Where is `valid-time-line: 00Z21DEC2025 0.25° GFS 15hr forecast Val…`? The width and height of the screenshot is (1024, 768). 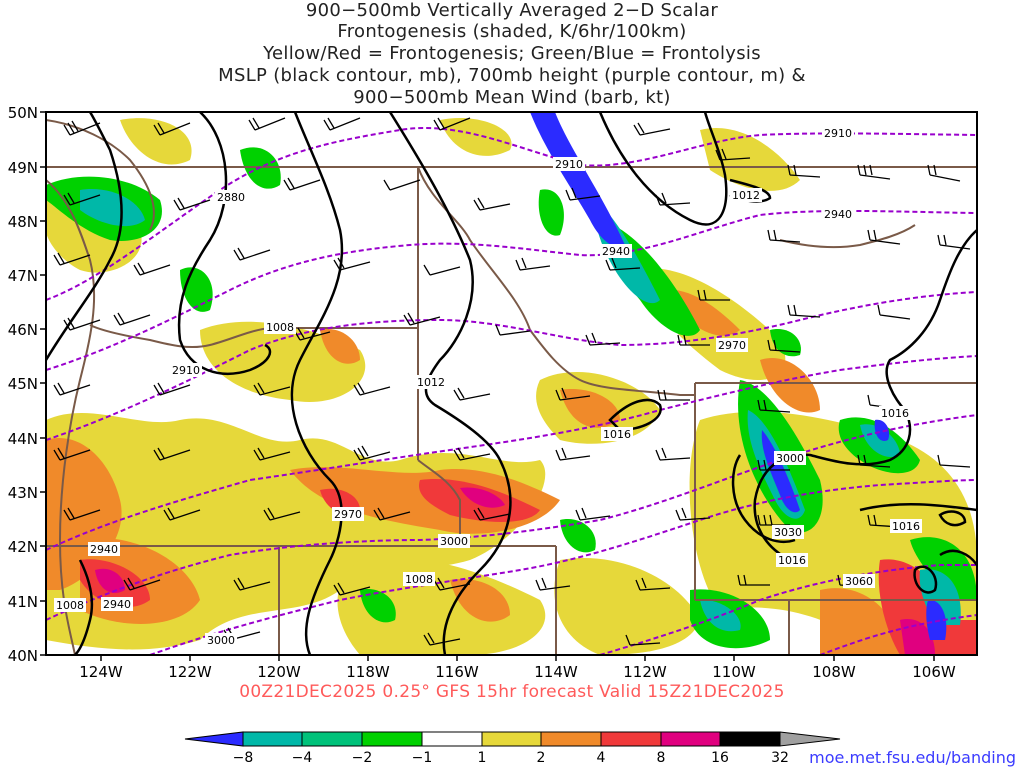 valid-time-line: 00Z21DEC2025 0.25° GFS 15hr forecast Val… is located at coordinates (512, 692).